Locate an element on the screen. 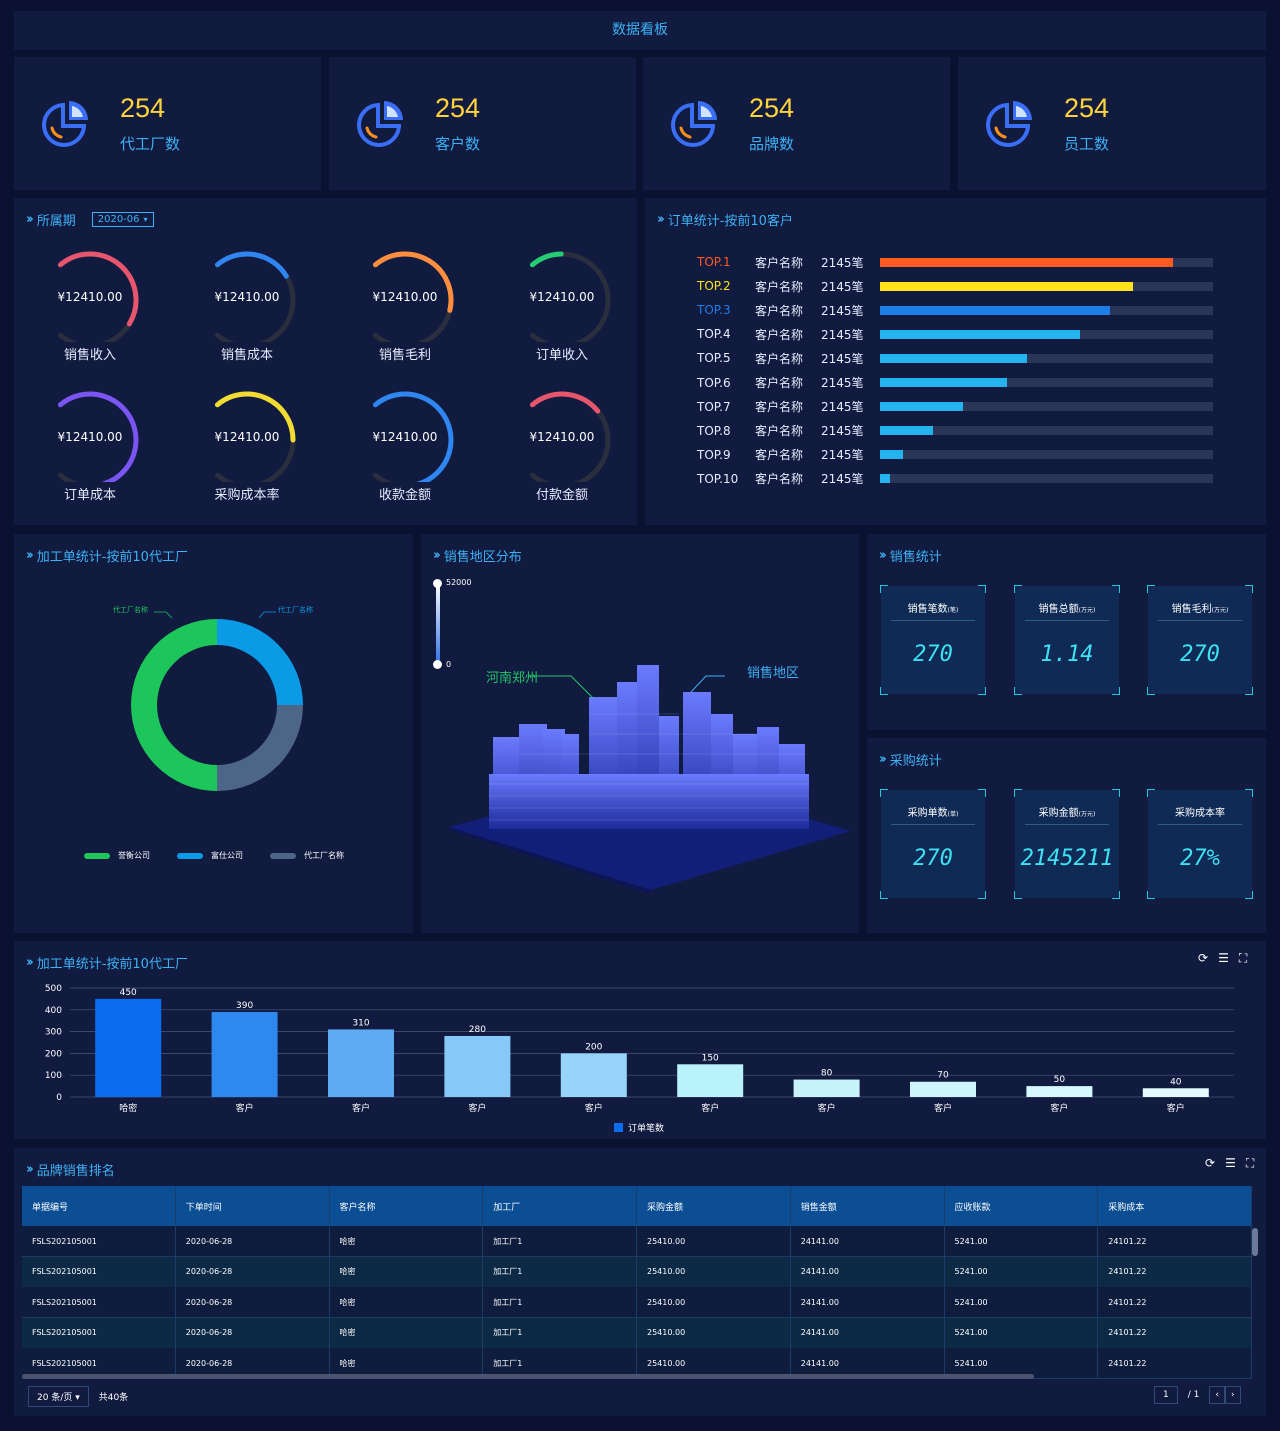  stat-value: 270 is located at coordinates (1200, 654).